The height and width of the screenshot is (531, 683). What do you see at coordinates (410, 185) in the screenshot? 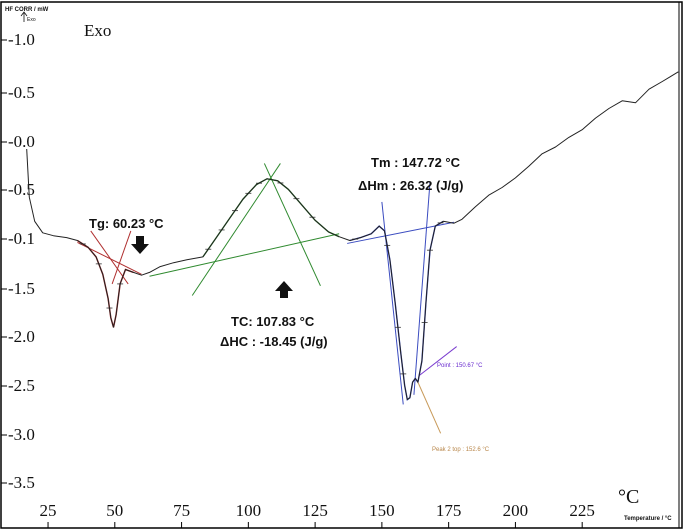
I see `tm-annotation-line2: ΔHm : 26.32 (J/g)` at bounding box center [410, 185].